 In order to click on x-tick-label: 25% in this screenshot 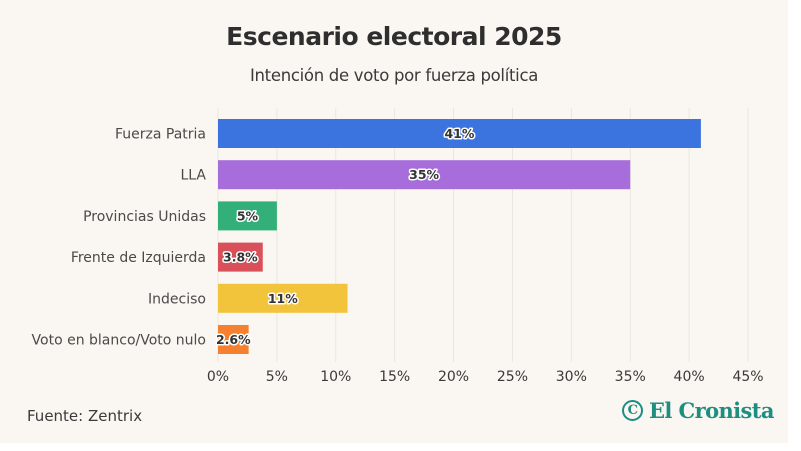, I will do `click(512, 377)`.